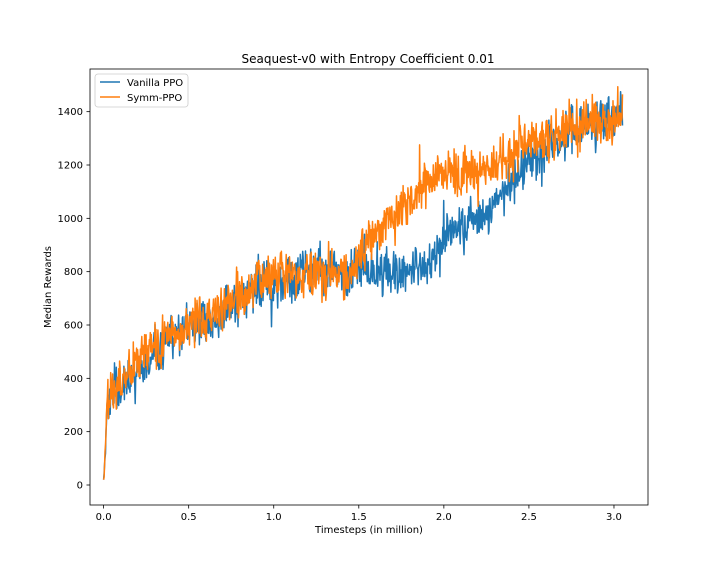 This screenshot has width=720, height=580. I want to click on y-tick-label: 600, so click(73, 326).